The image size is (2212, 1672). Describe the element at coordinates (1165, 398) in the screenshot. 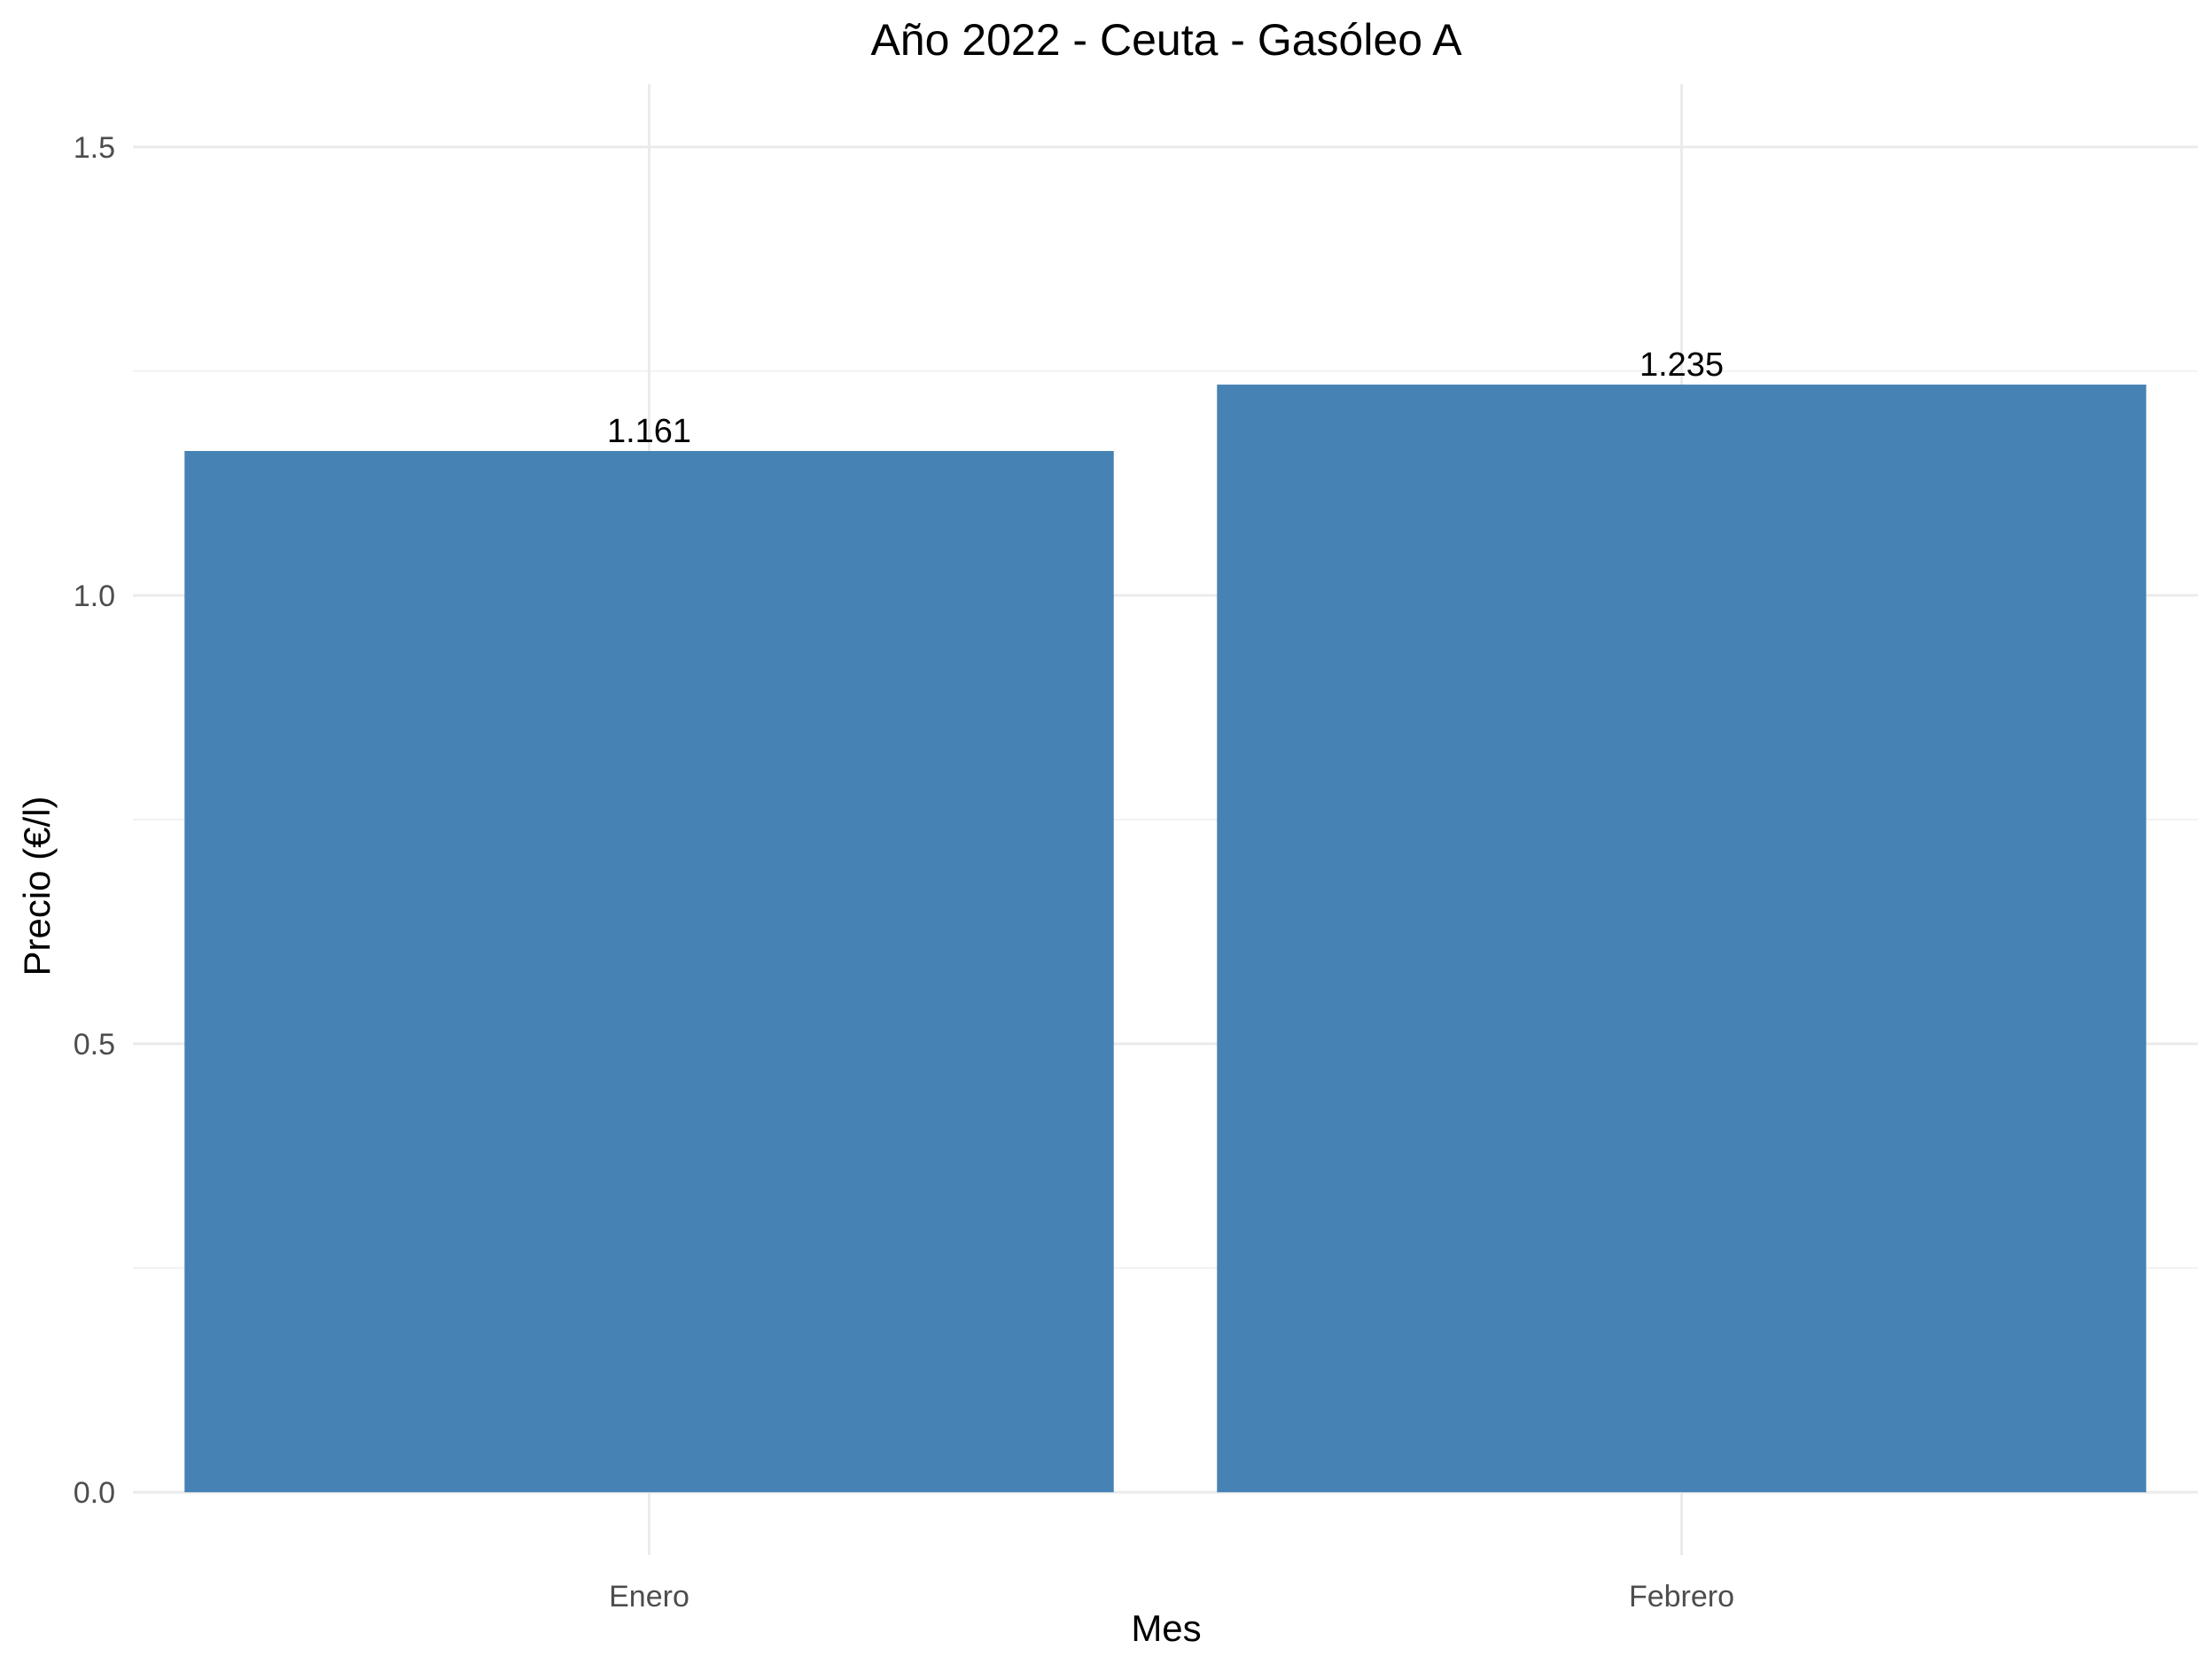

I see `data-labels: 1.161 1.235` at that location.